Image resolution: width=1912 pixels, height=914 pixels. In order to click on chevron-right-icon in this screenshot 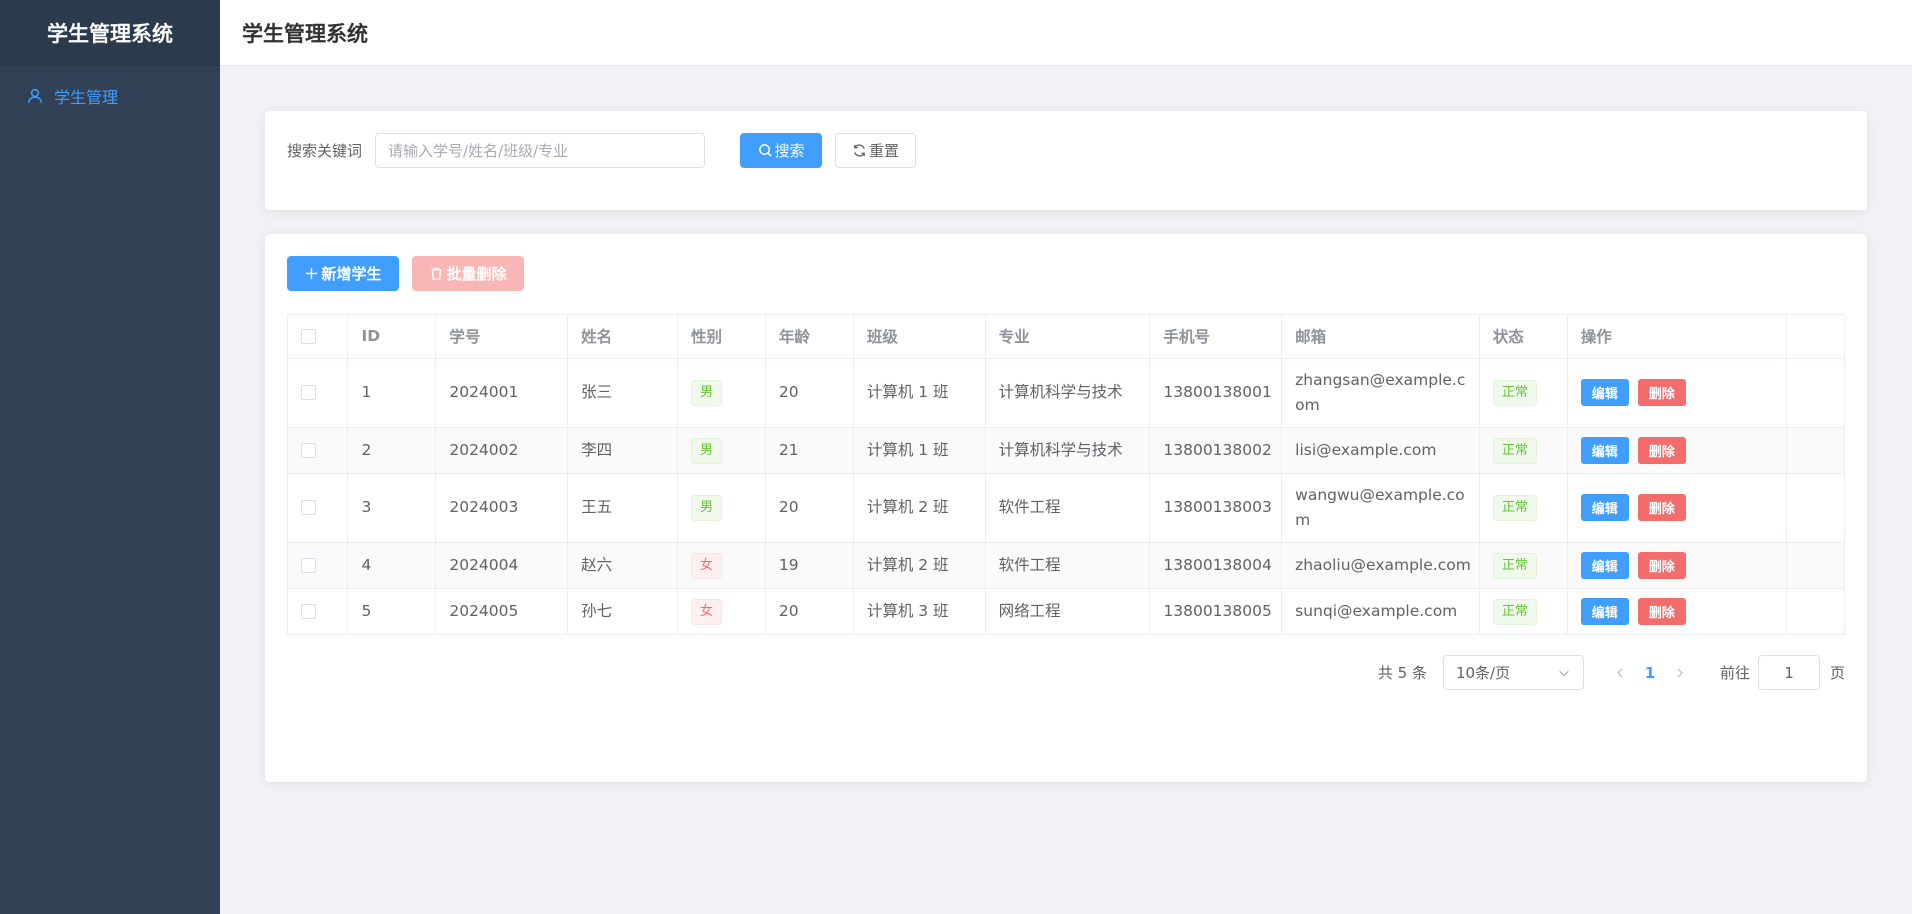, I will do `click(1680, 672)`.